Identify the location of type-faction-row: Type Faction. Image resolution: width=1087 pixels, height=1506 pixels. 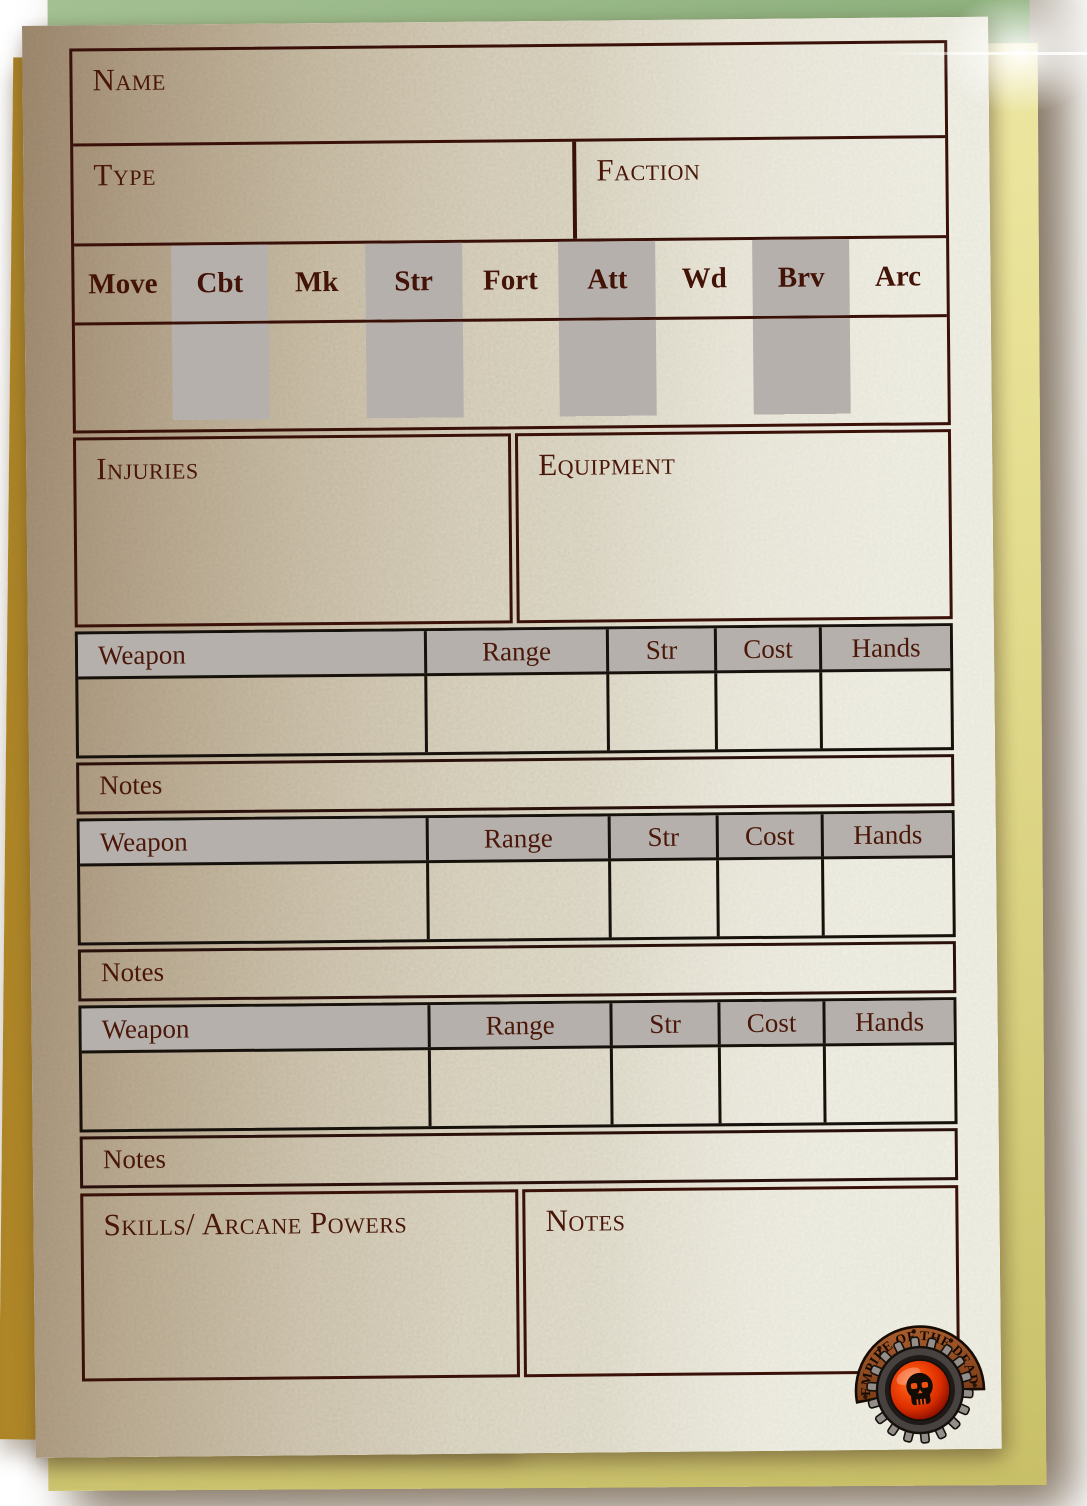
(510, 189).